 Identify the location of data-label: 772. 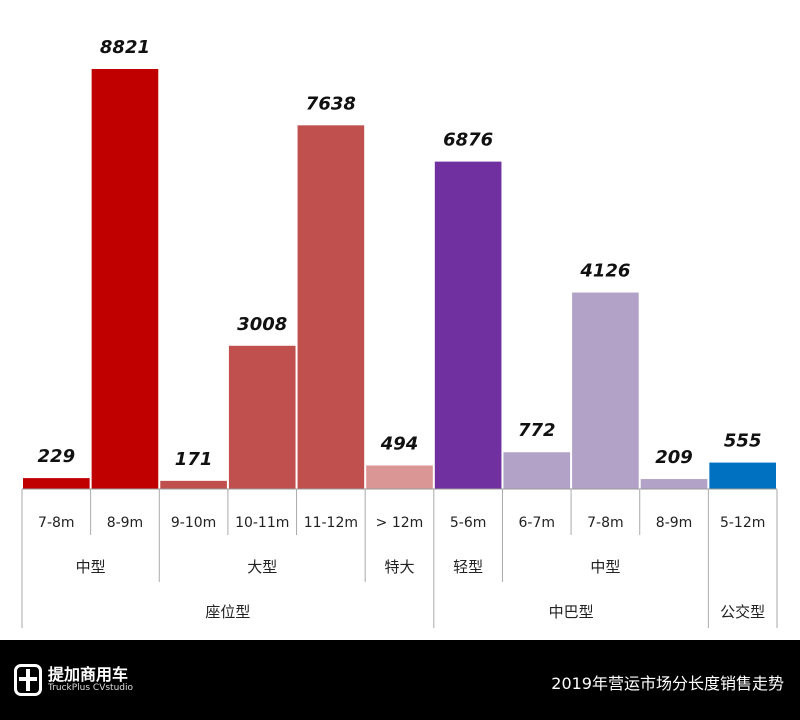
(537, 430).